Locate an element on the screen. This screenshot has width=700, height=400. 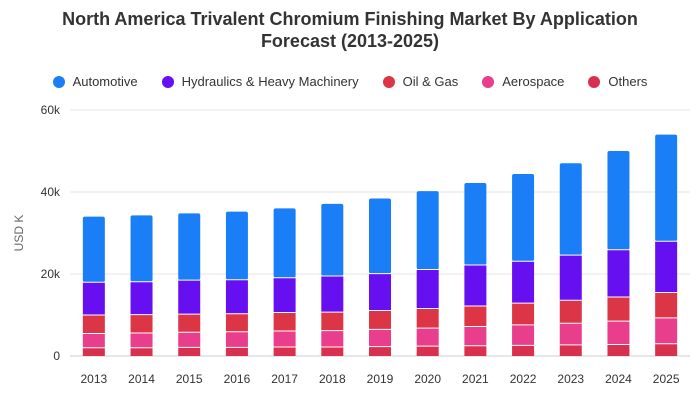
x-tick-label-11: 2024 is located at coordinates (618, 379).